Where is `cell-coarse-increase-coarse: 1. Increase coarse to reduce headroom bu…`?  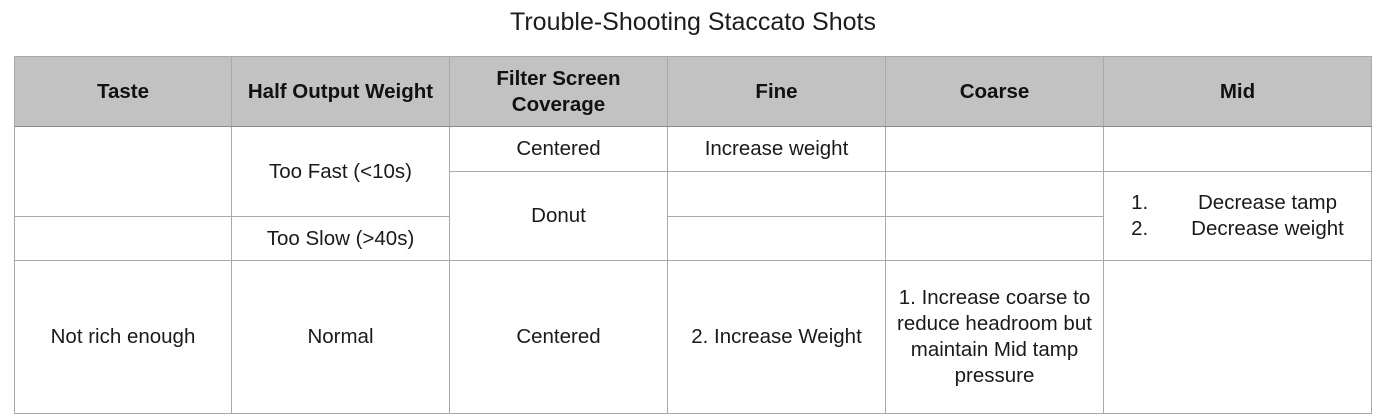 cell-coarse-increase-coarse: 1. Increase coarse to reduce headroom bu… is located at coordinates (994, 337).